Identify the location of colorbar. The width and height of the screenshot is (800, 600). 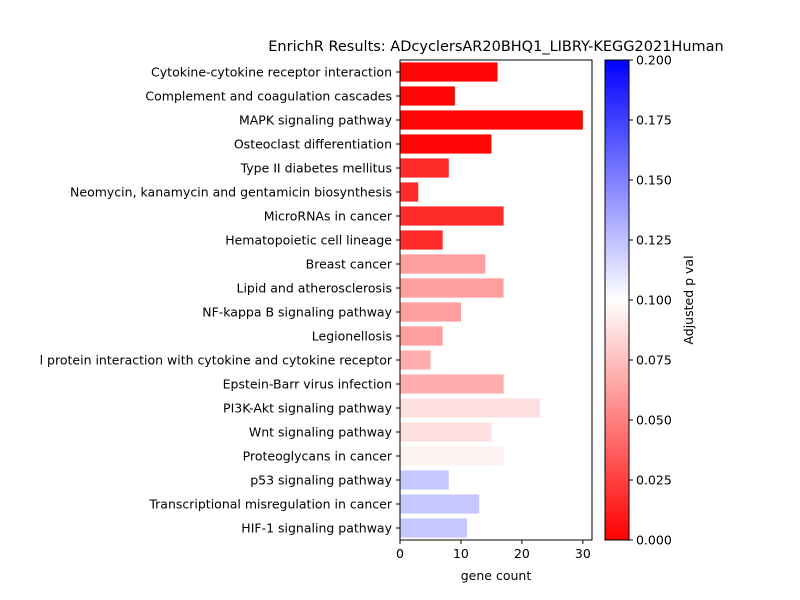
(617, 300).